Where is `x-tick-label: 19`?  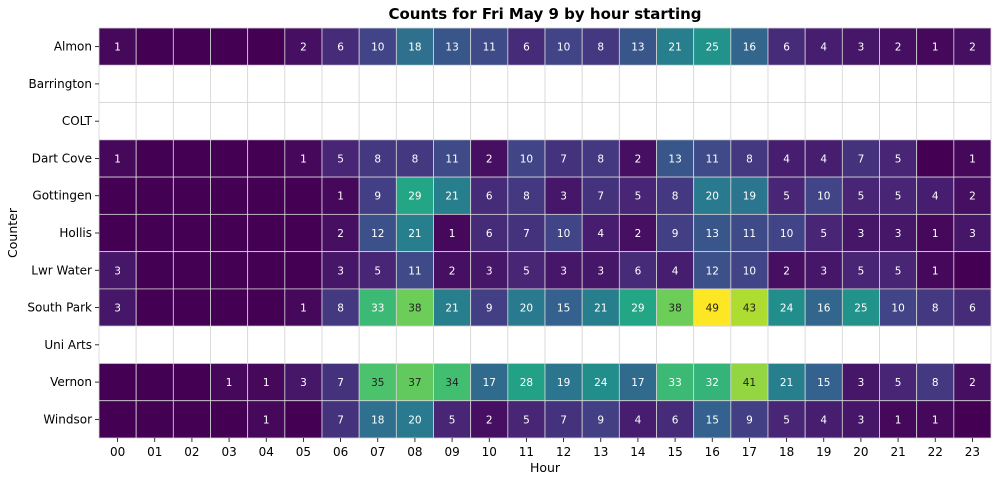
x-tick-label: 19 is located at coordinates (823, 452).